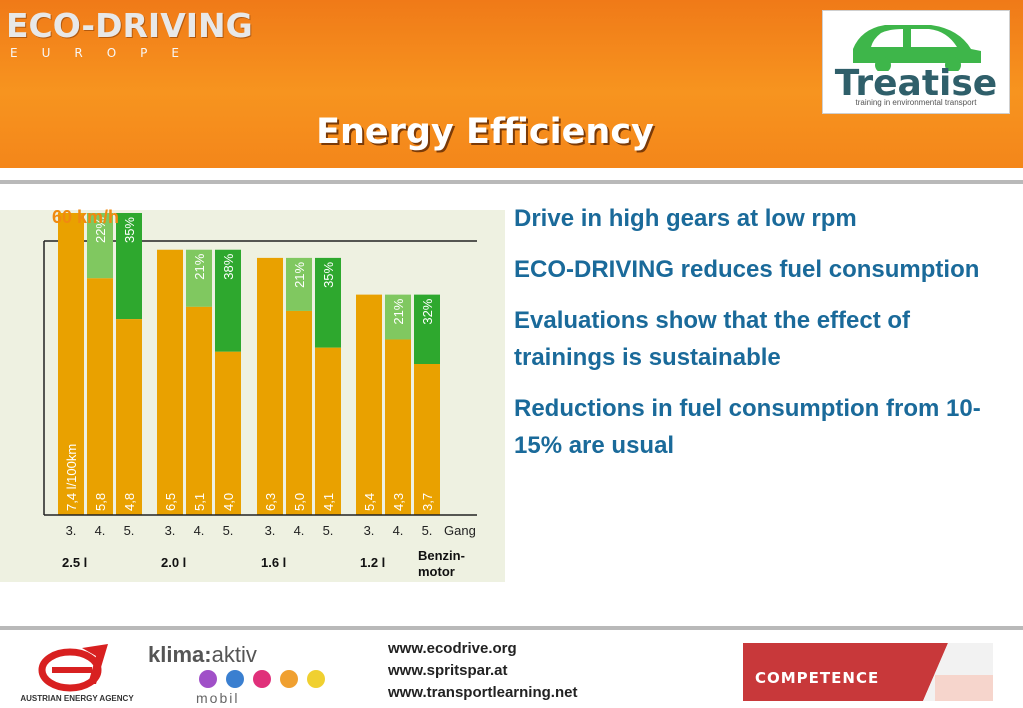  What do you see at coordinates (77, 698) in the screenshot?
I see `agency-name: AUSTRIAN ENERGY AGENCY` at bounding box center [77, 698].